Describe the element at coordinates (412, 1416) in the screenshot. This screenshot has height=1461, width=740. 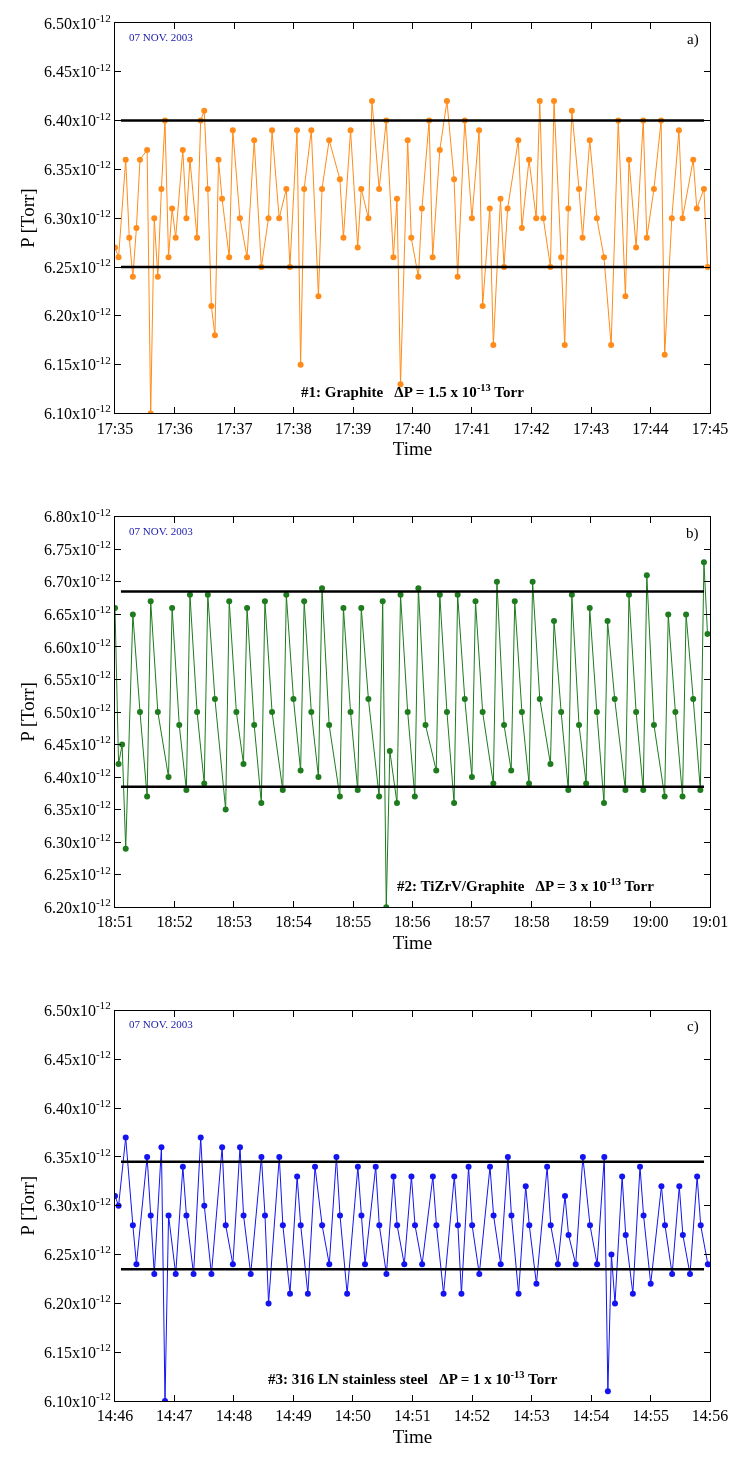
I see `x-tick-label: 14:51` at that location.